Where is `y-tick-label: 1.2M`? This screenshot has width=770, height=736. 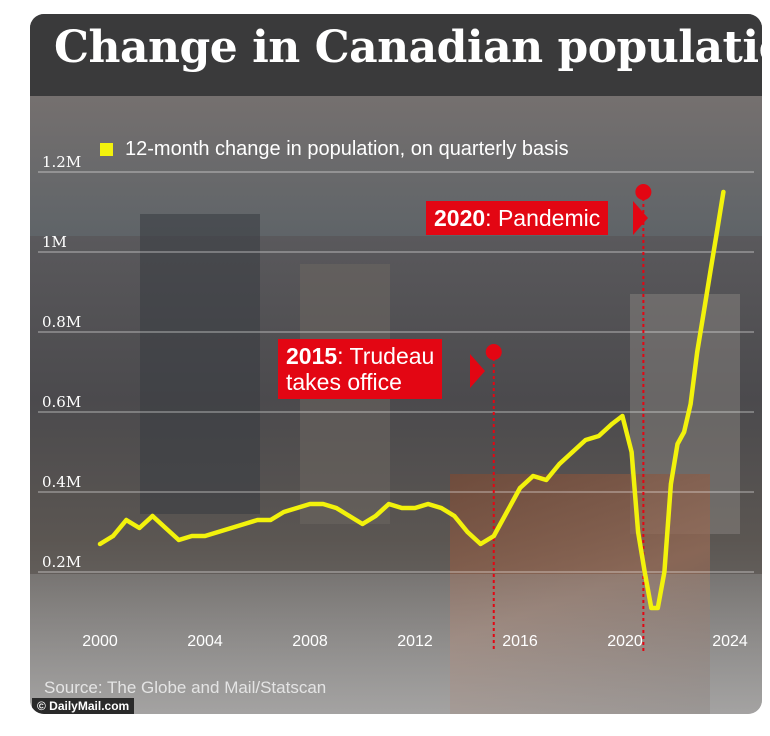
y-tick-label: 1.2M is located at coordinates (61, 162).